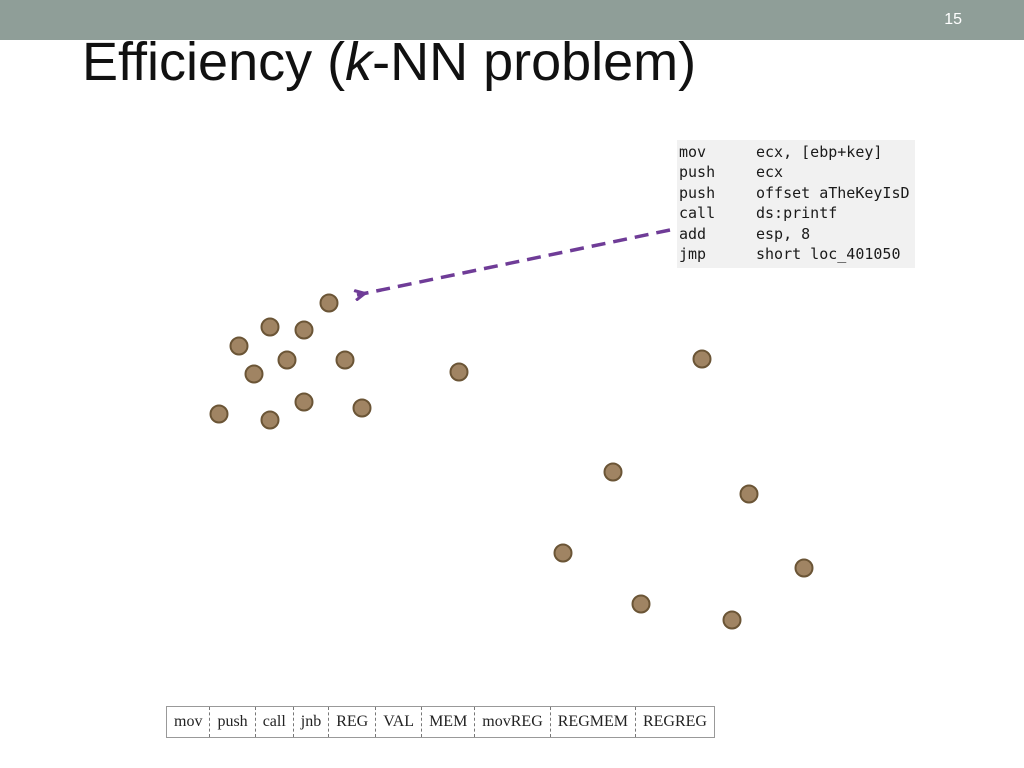 The height and width of the screenshot is (768, 1024). What do you see at coordinates (783, 233) in the screenshot?
I see `code-args: esp, 8` at bounding box center [783, 233].